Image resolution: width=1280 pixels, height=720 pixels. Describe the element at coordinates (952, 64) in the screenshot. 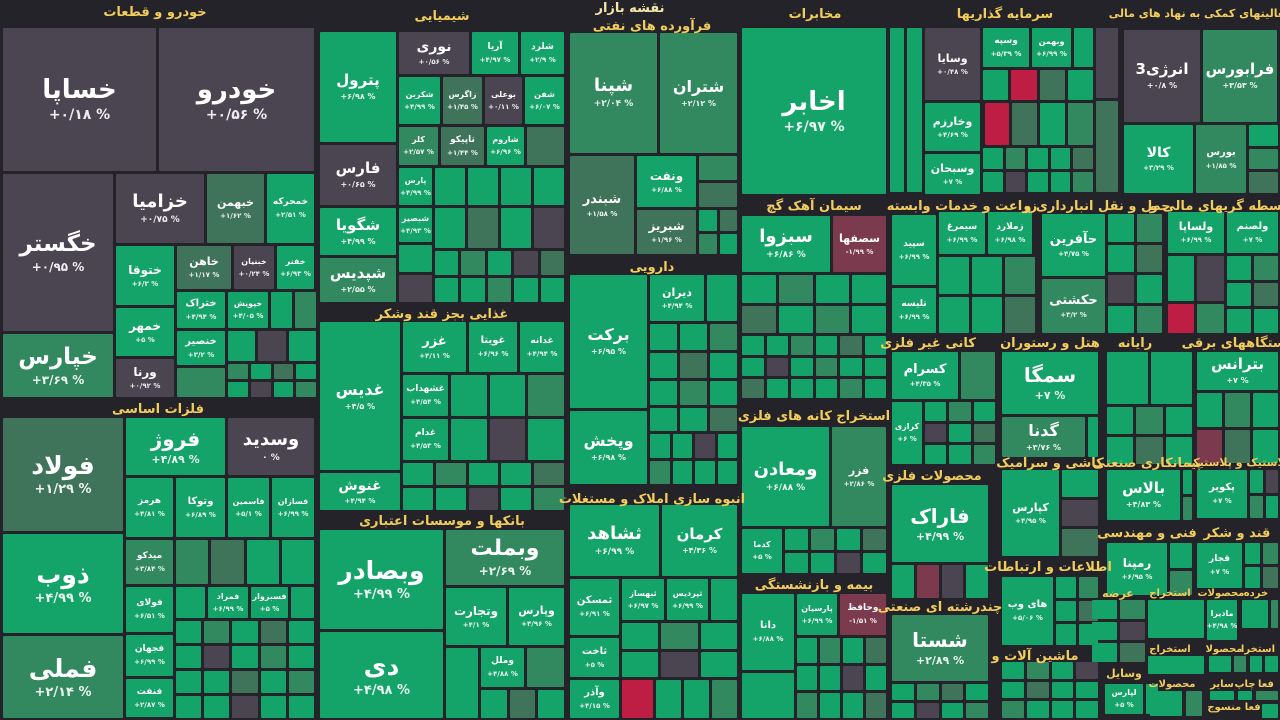

I see `stock-tile: وسایا +۰/۴۸ %` at that location.